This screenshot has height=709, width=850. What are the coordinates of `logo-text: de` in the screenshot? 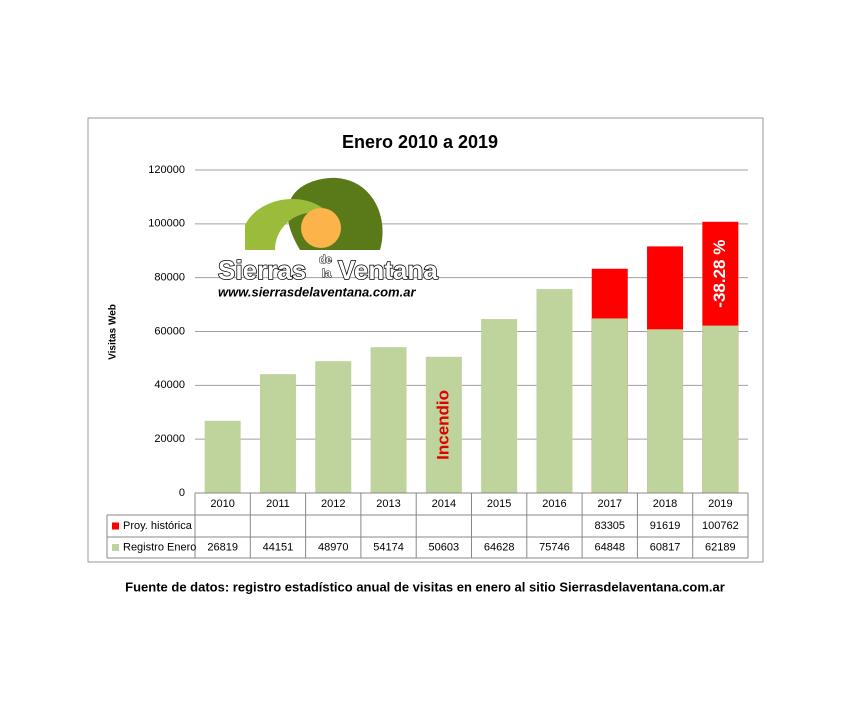 It's located at (325, 260).